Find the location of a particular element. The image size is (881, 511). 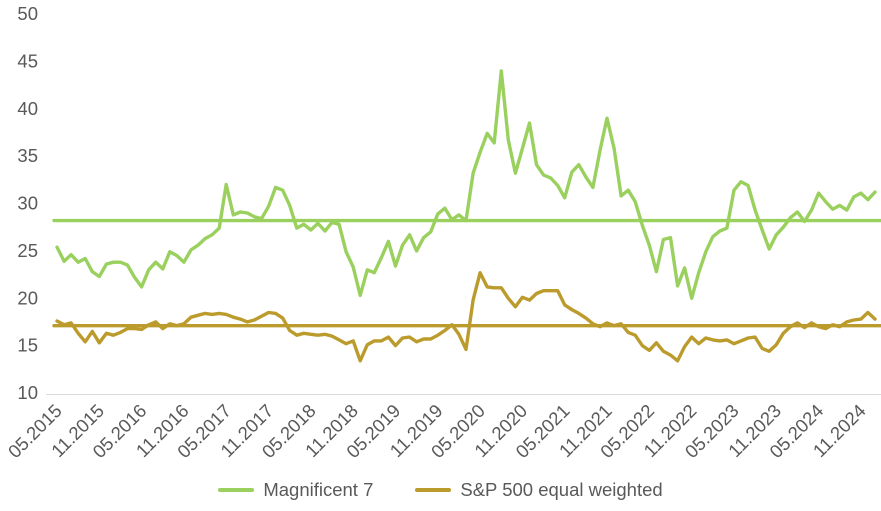

y-axis-tick-label: 15 is located at coordinates (27, 345).